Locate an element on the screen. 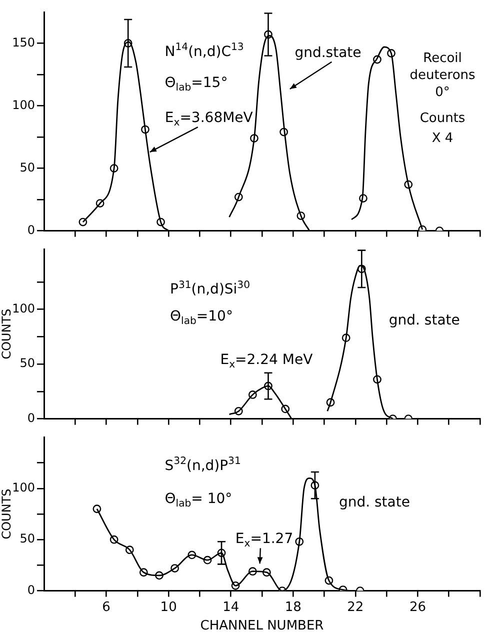 The height and width of the screenshot is (638, 487). x-tick-label: 10 is located at coordinates (168, 607).